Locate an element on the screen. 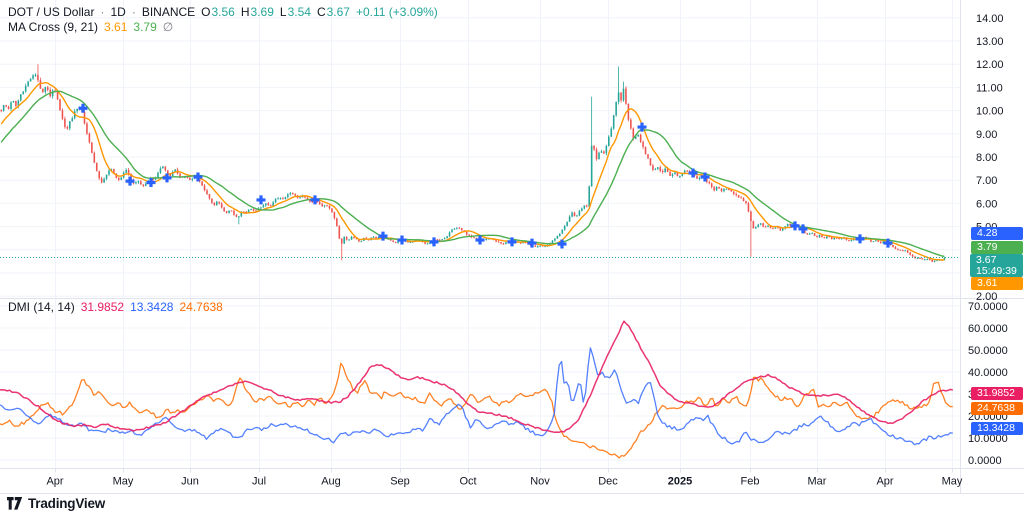 The image size is (1024, 516). price-change: +0.11 (+3.09%) is located at coordinates (396, 12).